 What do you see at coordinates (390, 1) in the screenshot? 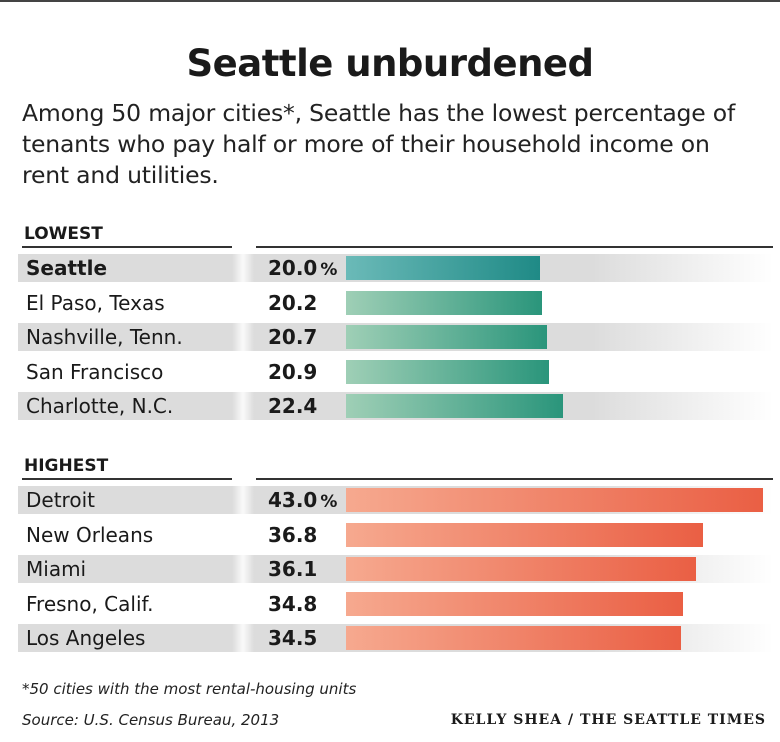
I see `top-rule` at bounding box center [390, 1].